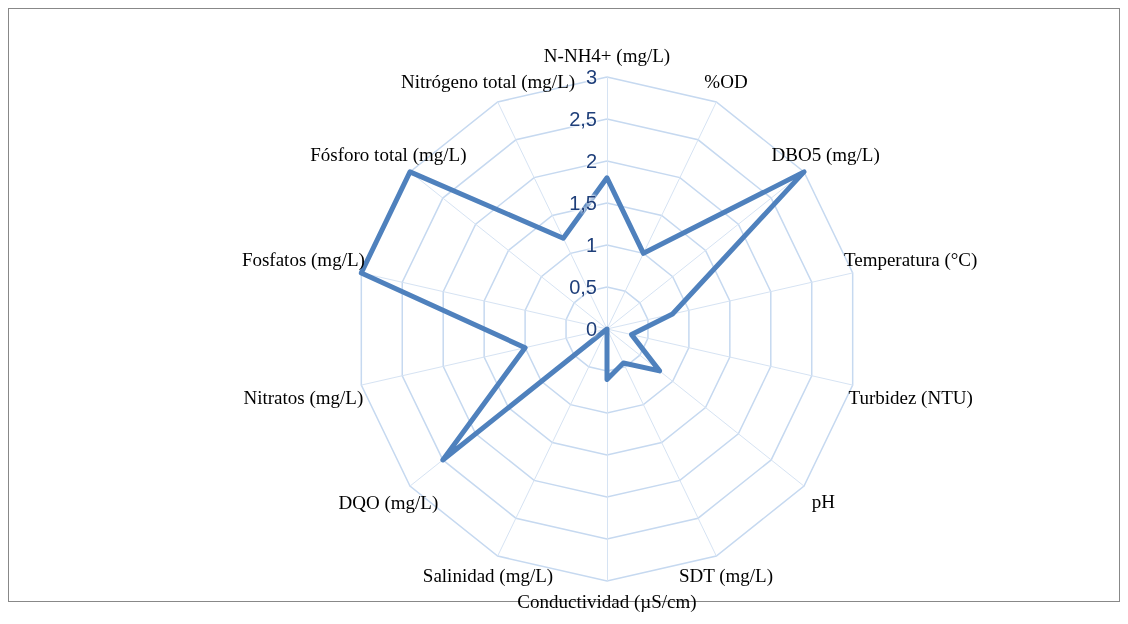  Describe the element at coordinates (388, 154) in the screenshot. I see `spoke-label: Fósforo total (mg/L)` at that location.